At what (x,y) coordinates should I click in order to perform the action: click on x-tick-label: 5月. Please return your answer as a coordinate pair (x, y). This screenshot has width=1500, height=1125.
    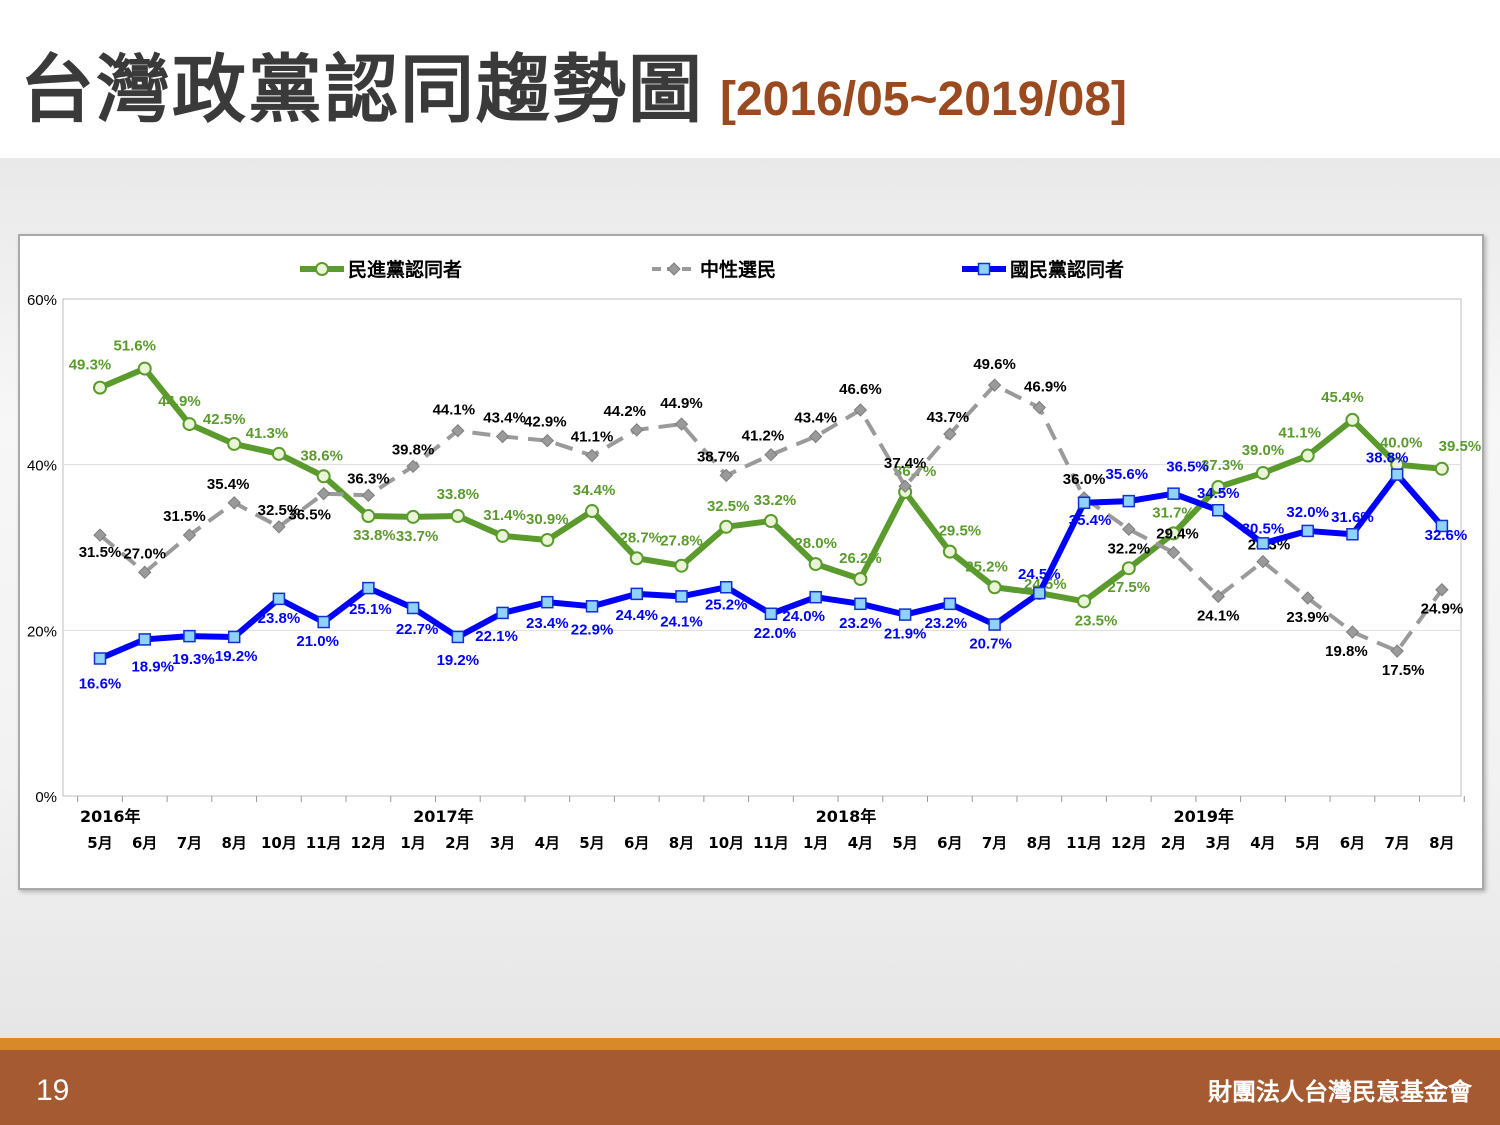
    Looking at the image, I should click on (904, 843).